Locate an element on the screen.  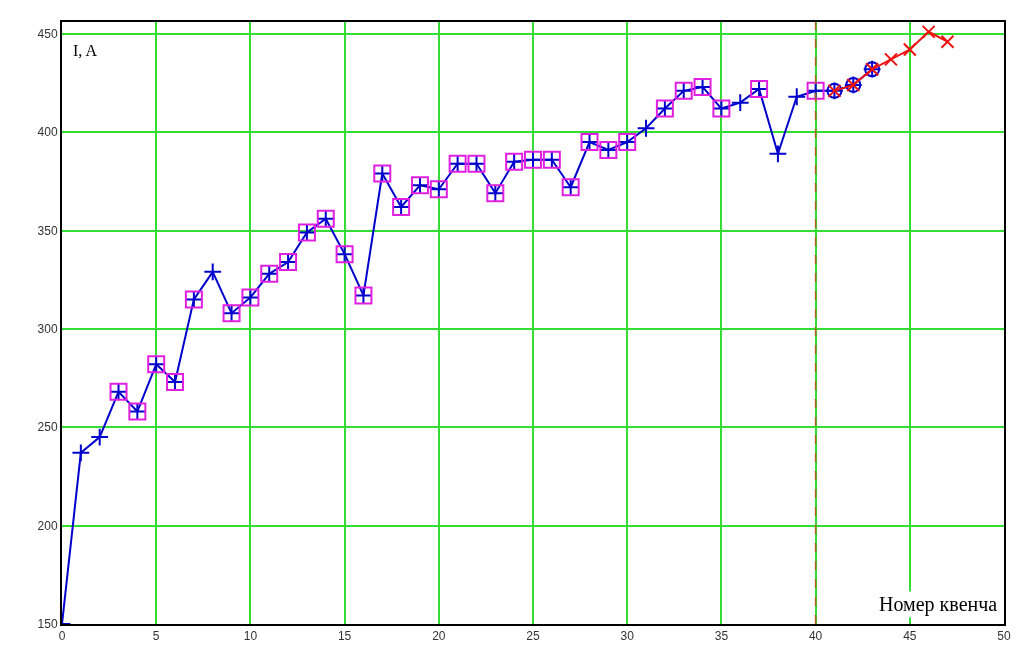
x-tick-label: 45 is located at coordinates (910, 636).